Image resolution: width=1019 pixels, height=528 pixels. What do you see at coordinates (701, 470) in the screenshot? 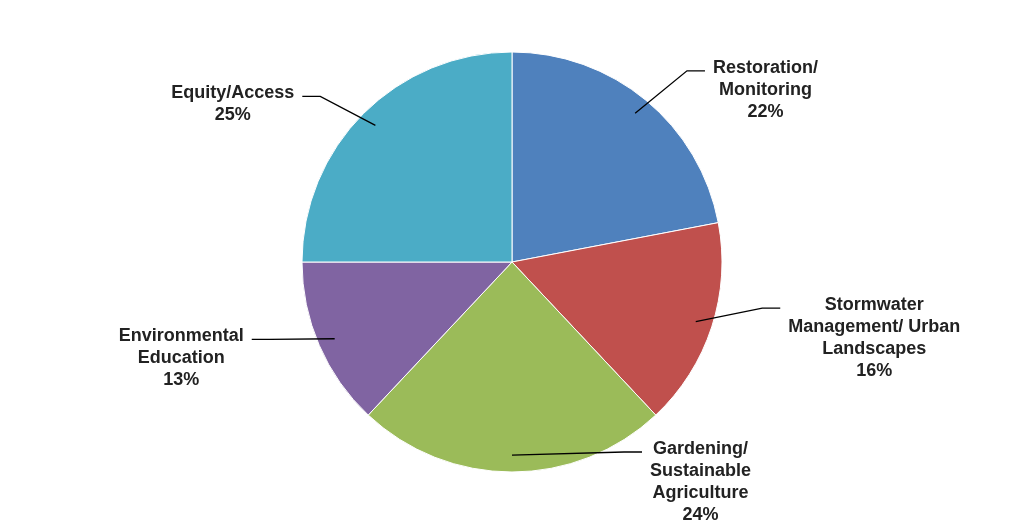
I see `slice-label: Gardening/ Sustainable Agriculture` at bounding box center [701, 470].